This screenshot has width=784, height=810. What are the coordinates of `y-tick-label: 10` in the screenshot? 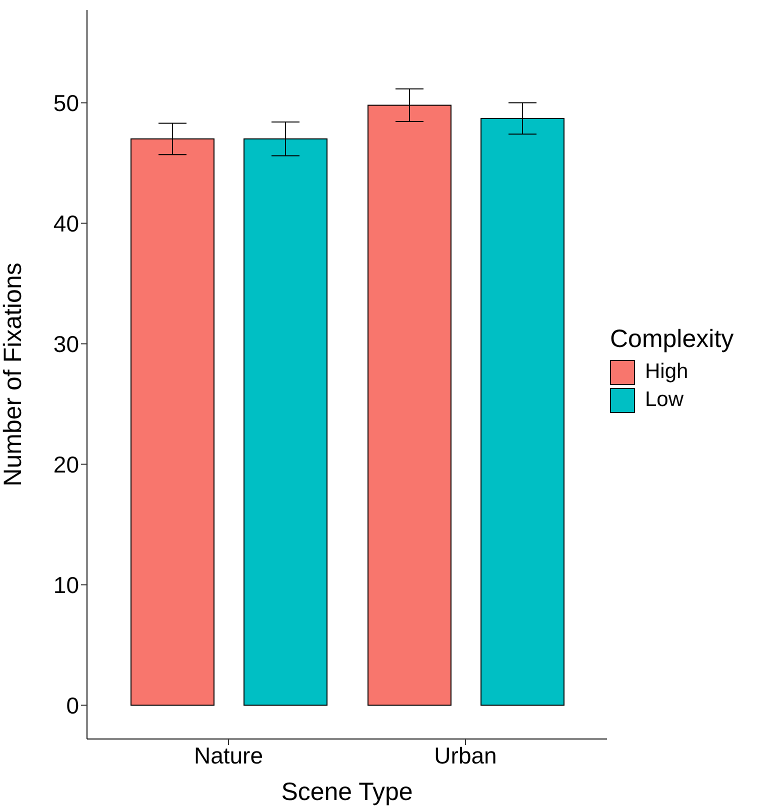 It's located at (66, 585).